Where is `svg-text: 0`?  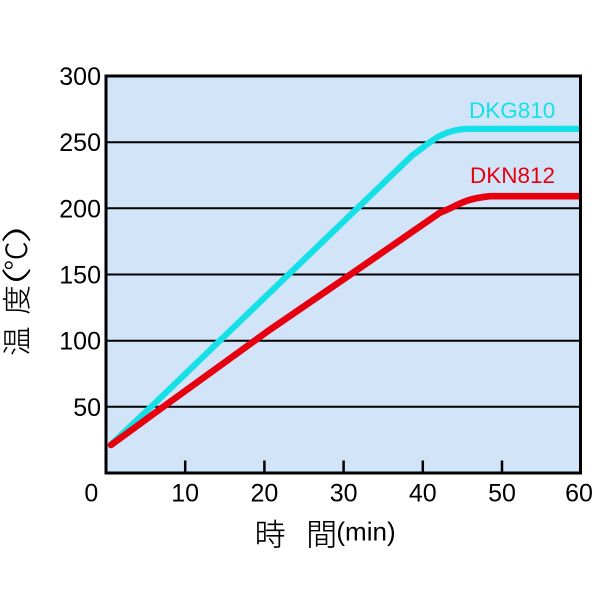 svg-text: 0 is located at coordinates (91, 494).